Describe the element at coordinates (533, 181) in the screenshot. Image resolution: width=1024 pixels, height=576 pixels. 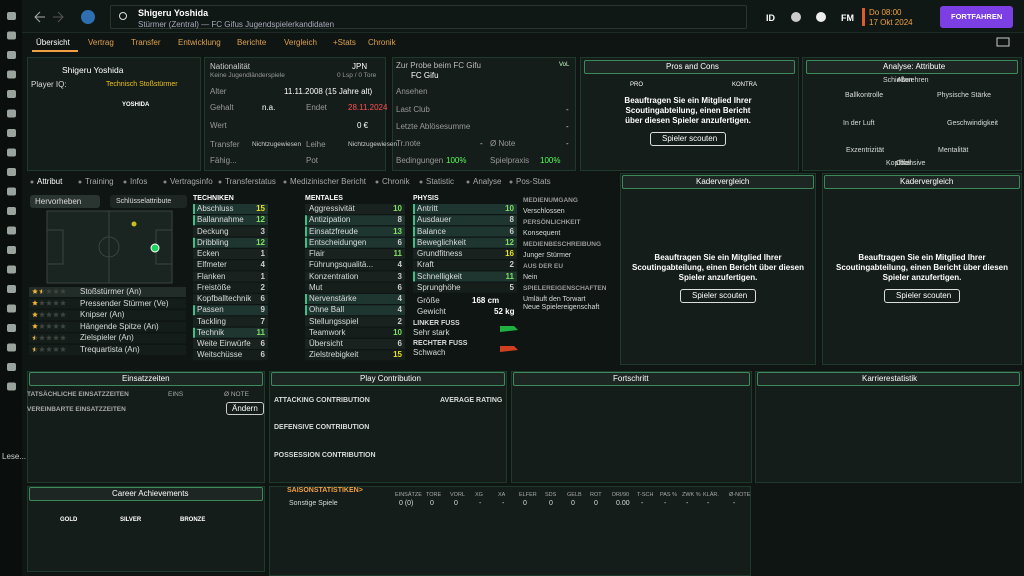
I see `subtab: Pos-Stats` at that location.